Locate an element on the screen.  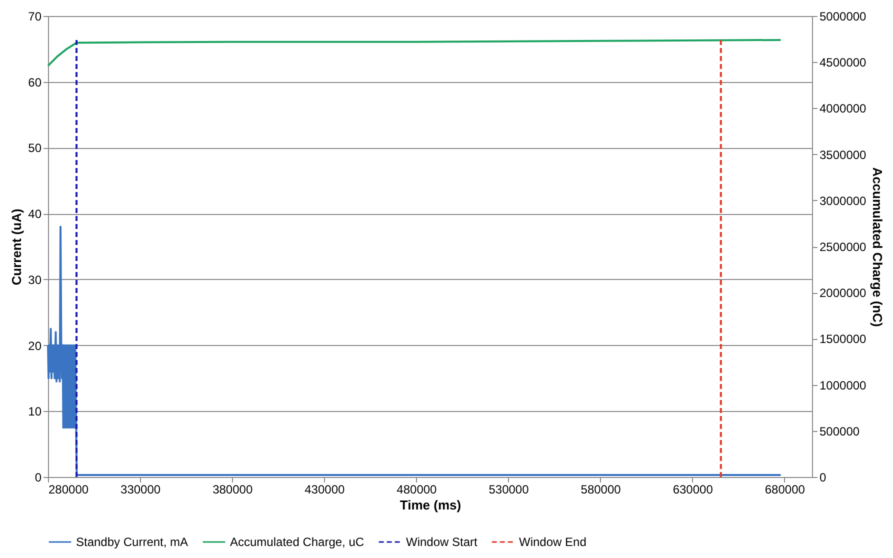
legend-label: Window End is located at coordinates (552, 542).